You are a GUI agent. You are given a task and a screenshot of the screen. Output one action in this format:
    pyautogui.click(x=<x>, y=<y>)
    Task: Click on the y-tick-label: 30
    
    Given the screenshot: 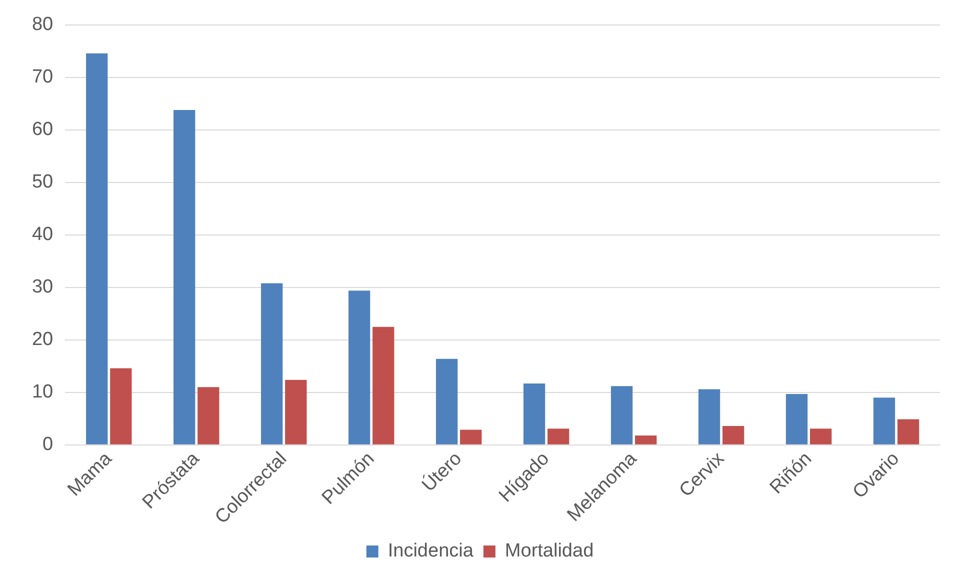 What is the action you would take?
    pyautogui.click(x=43, y=287)
    